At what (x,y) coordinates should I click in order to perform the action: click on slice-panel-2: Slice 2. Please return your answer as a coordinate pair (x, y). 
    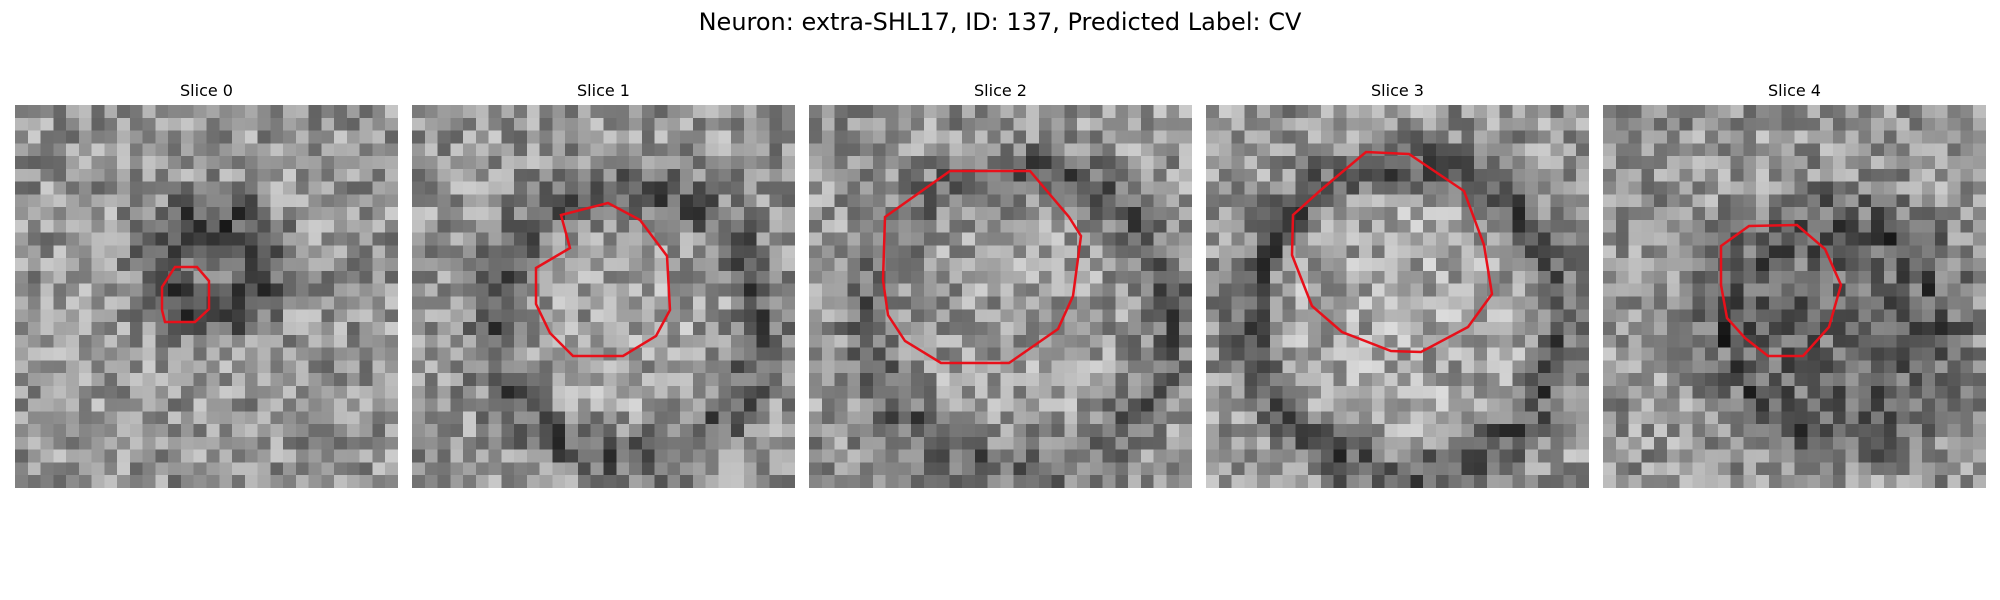
    Looking at the image, I should click on (1000, 296).